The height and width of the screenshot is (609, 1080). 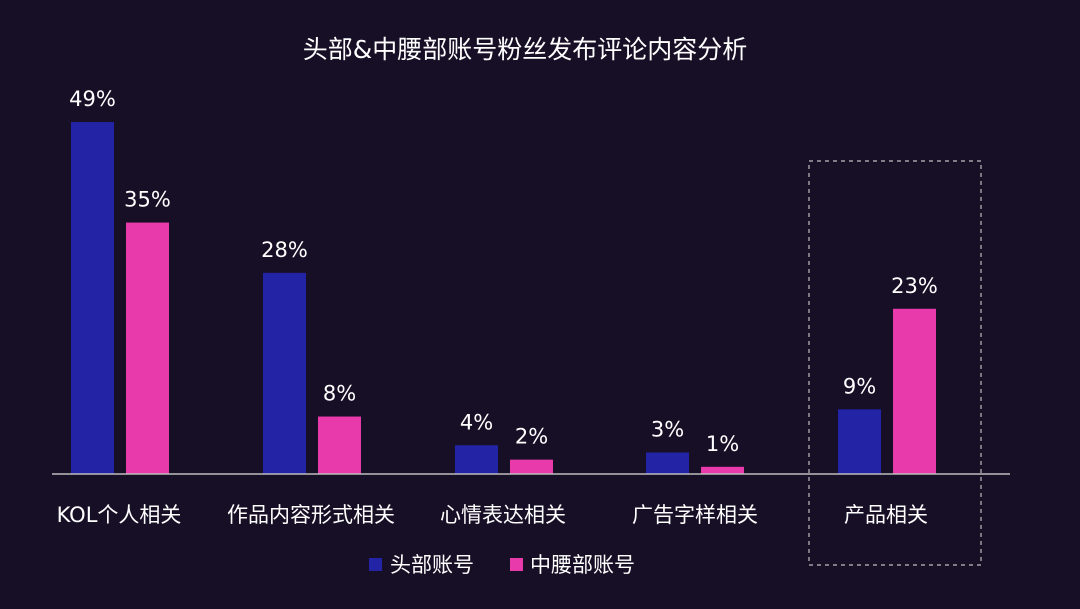 I want to click on category-labels-group: KOL个人相关 作品内容形式相关 心情表达相关 广告字样相关 产品相关, so click(x=492, y=515).